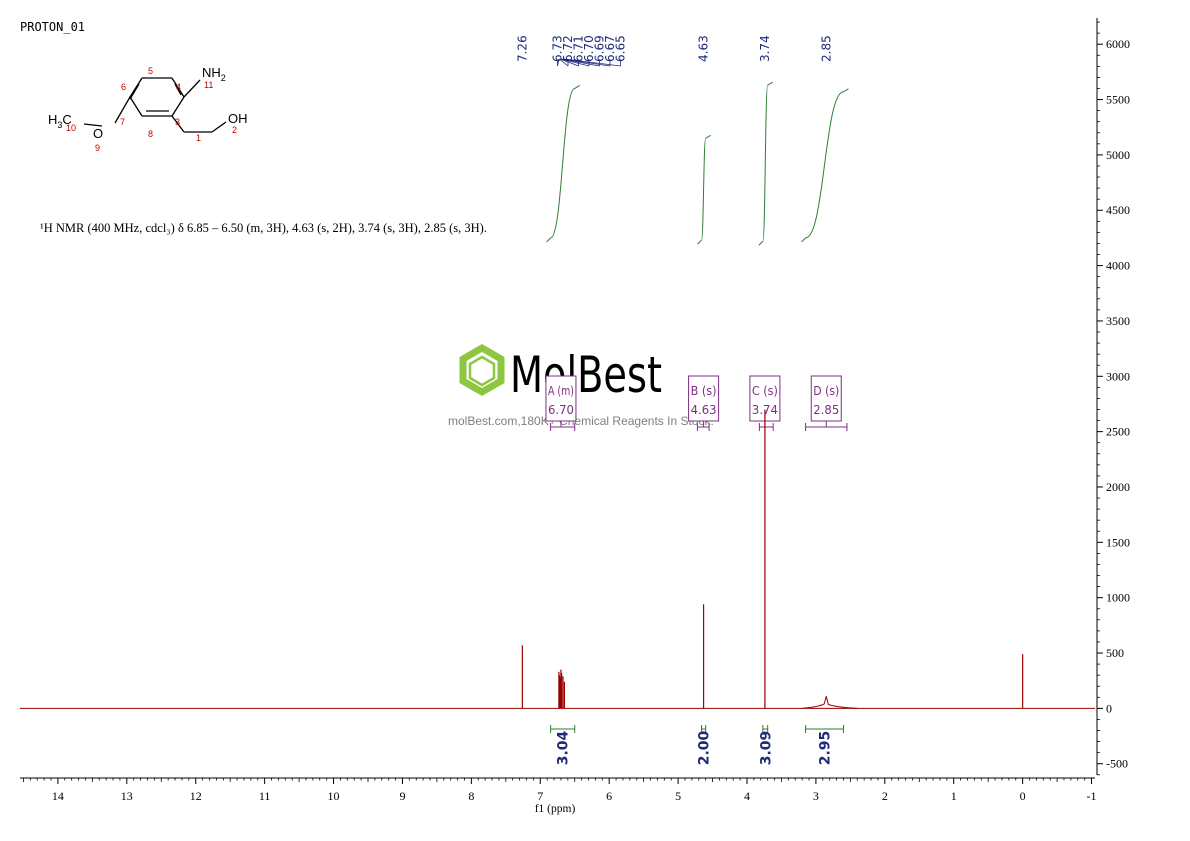 This screenshot has height=841, width=1190. What do you see at coordinates (1118, 321) in the screenshot?
I see `y-tick-label: 3500` at bounding box center [1118, 321].